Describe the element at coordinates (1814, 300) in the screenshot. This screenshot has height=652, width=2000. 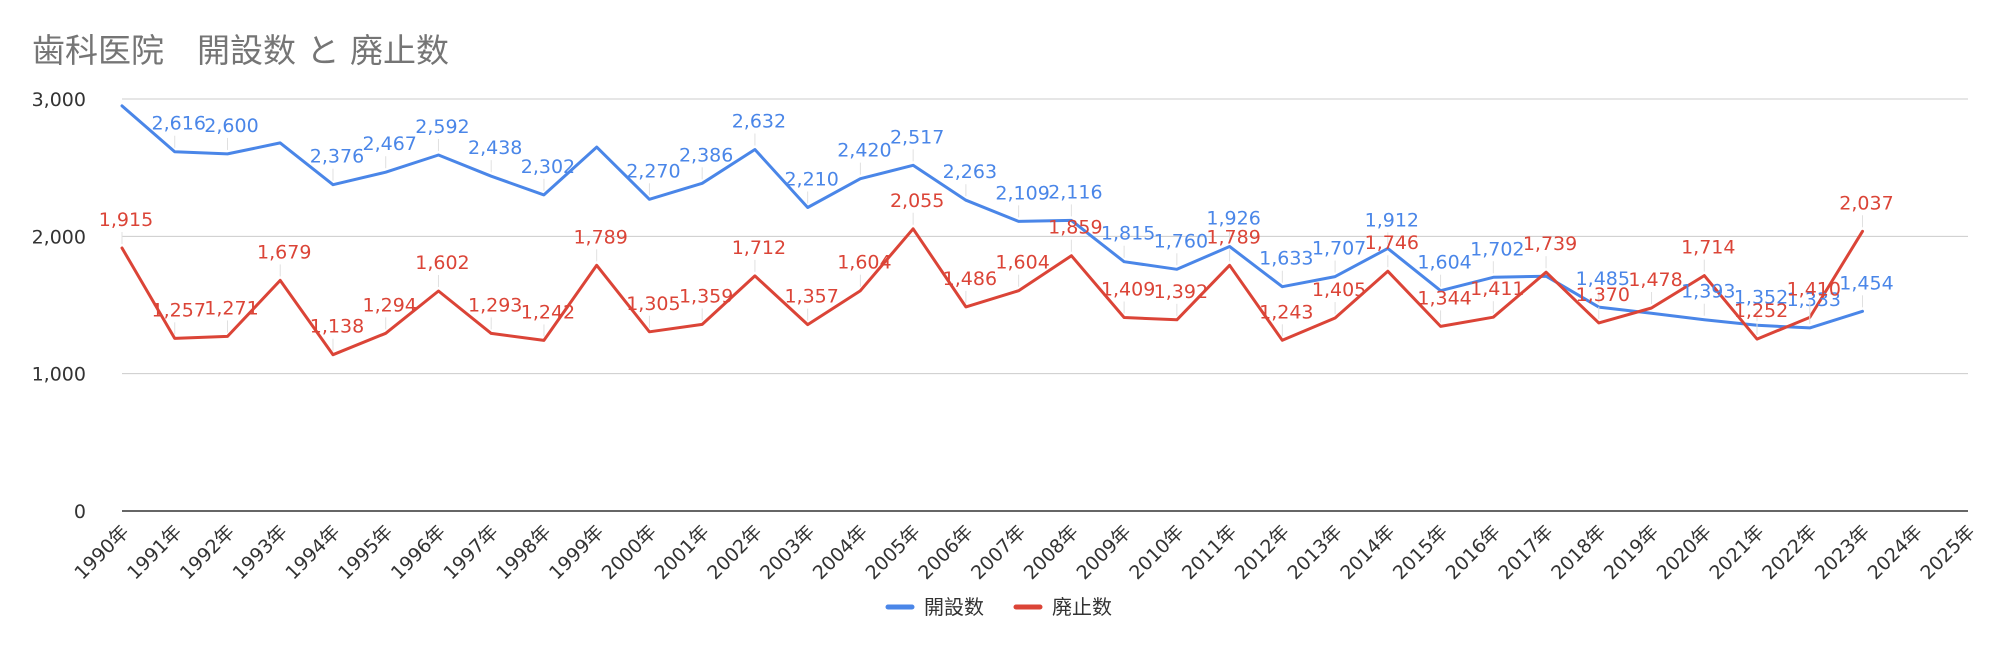
I see `data-label: 1,333` at that location.